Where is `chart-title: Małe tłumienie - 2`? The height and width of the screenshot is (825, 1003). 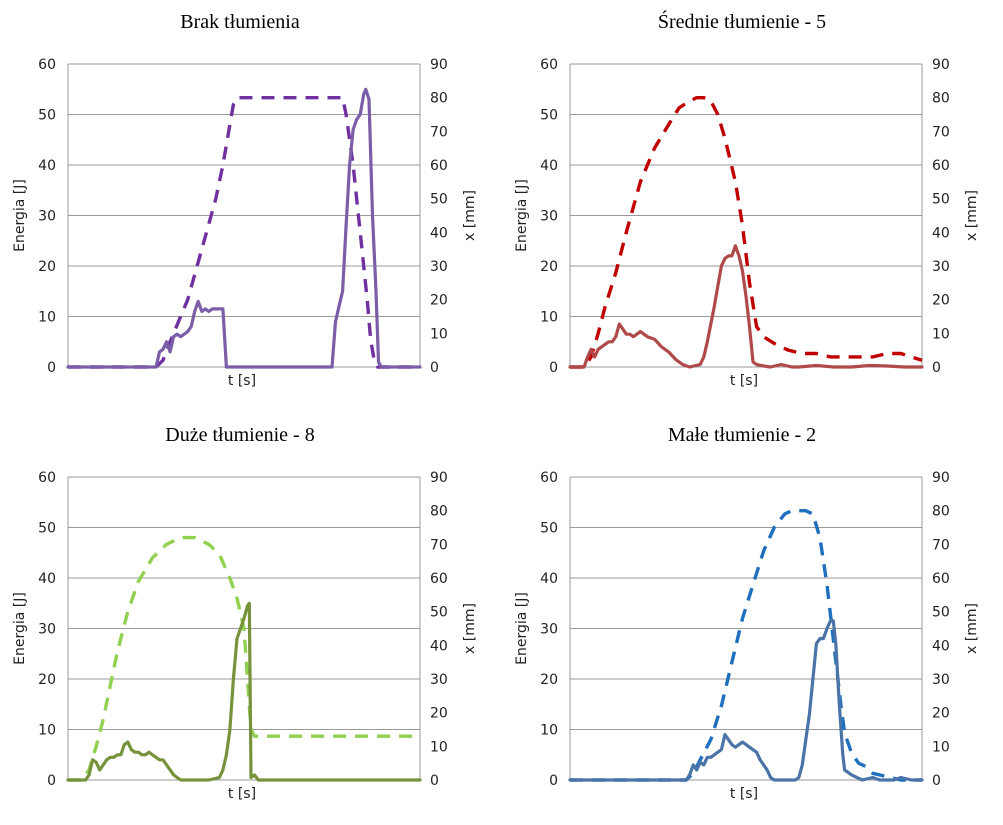
chart-title: Małe tłumienie - 2 is located at coordinates (742, 435).